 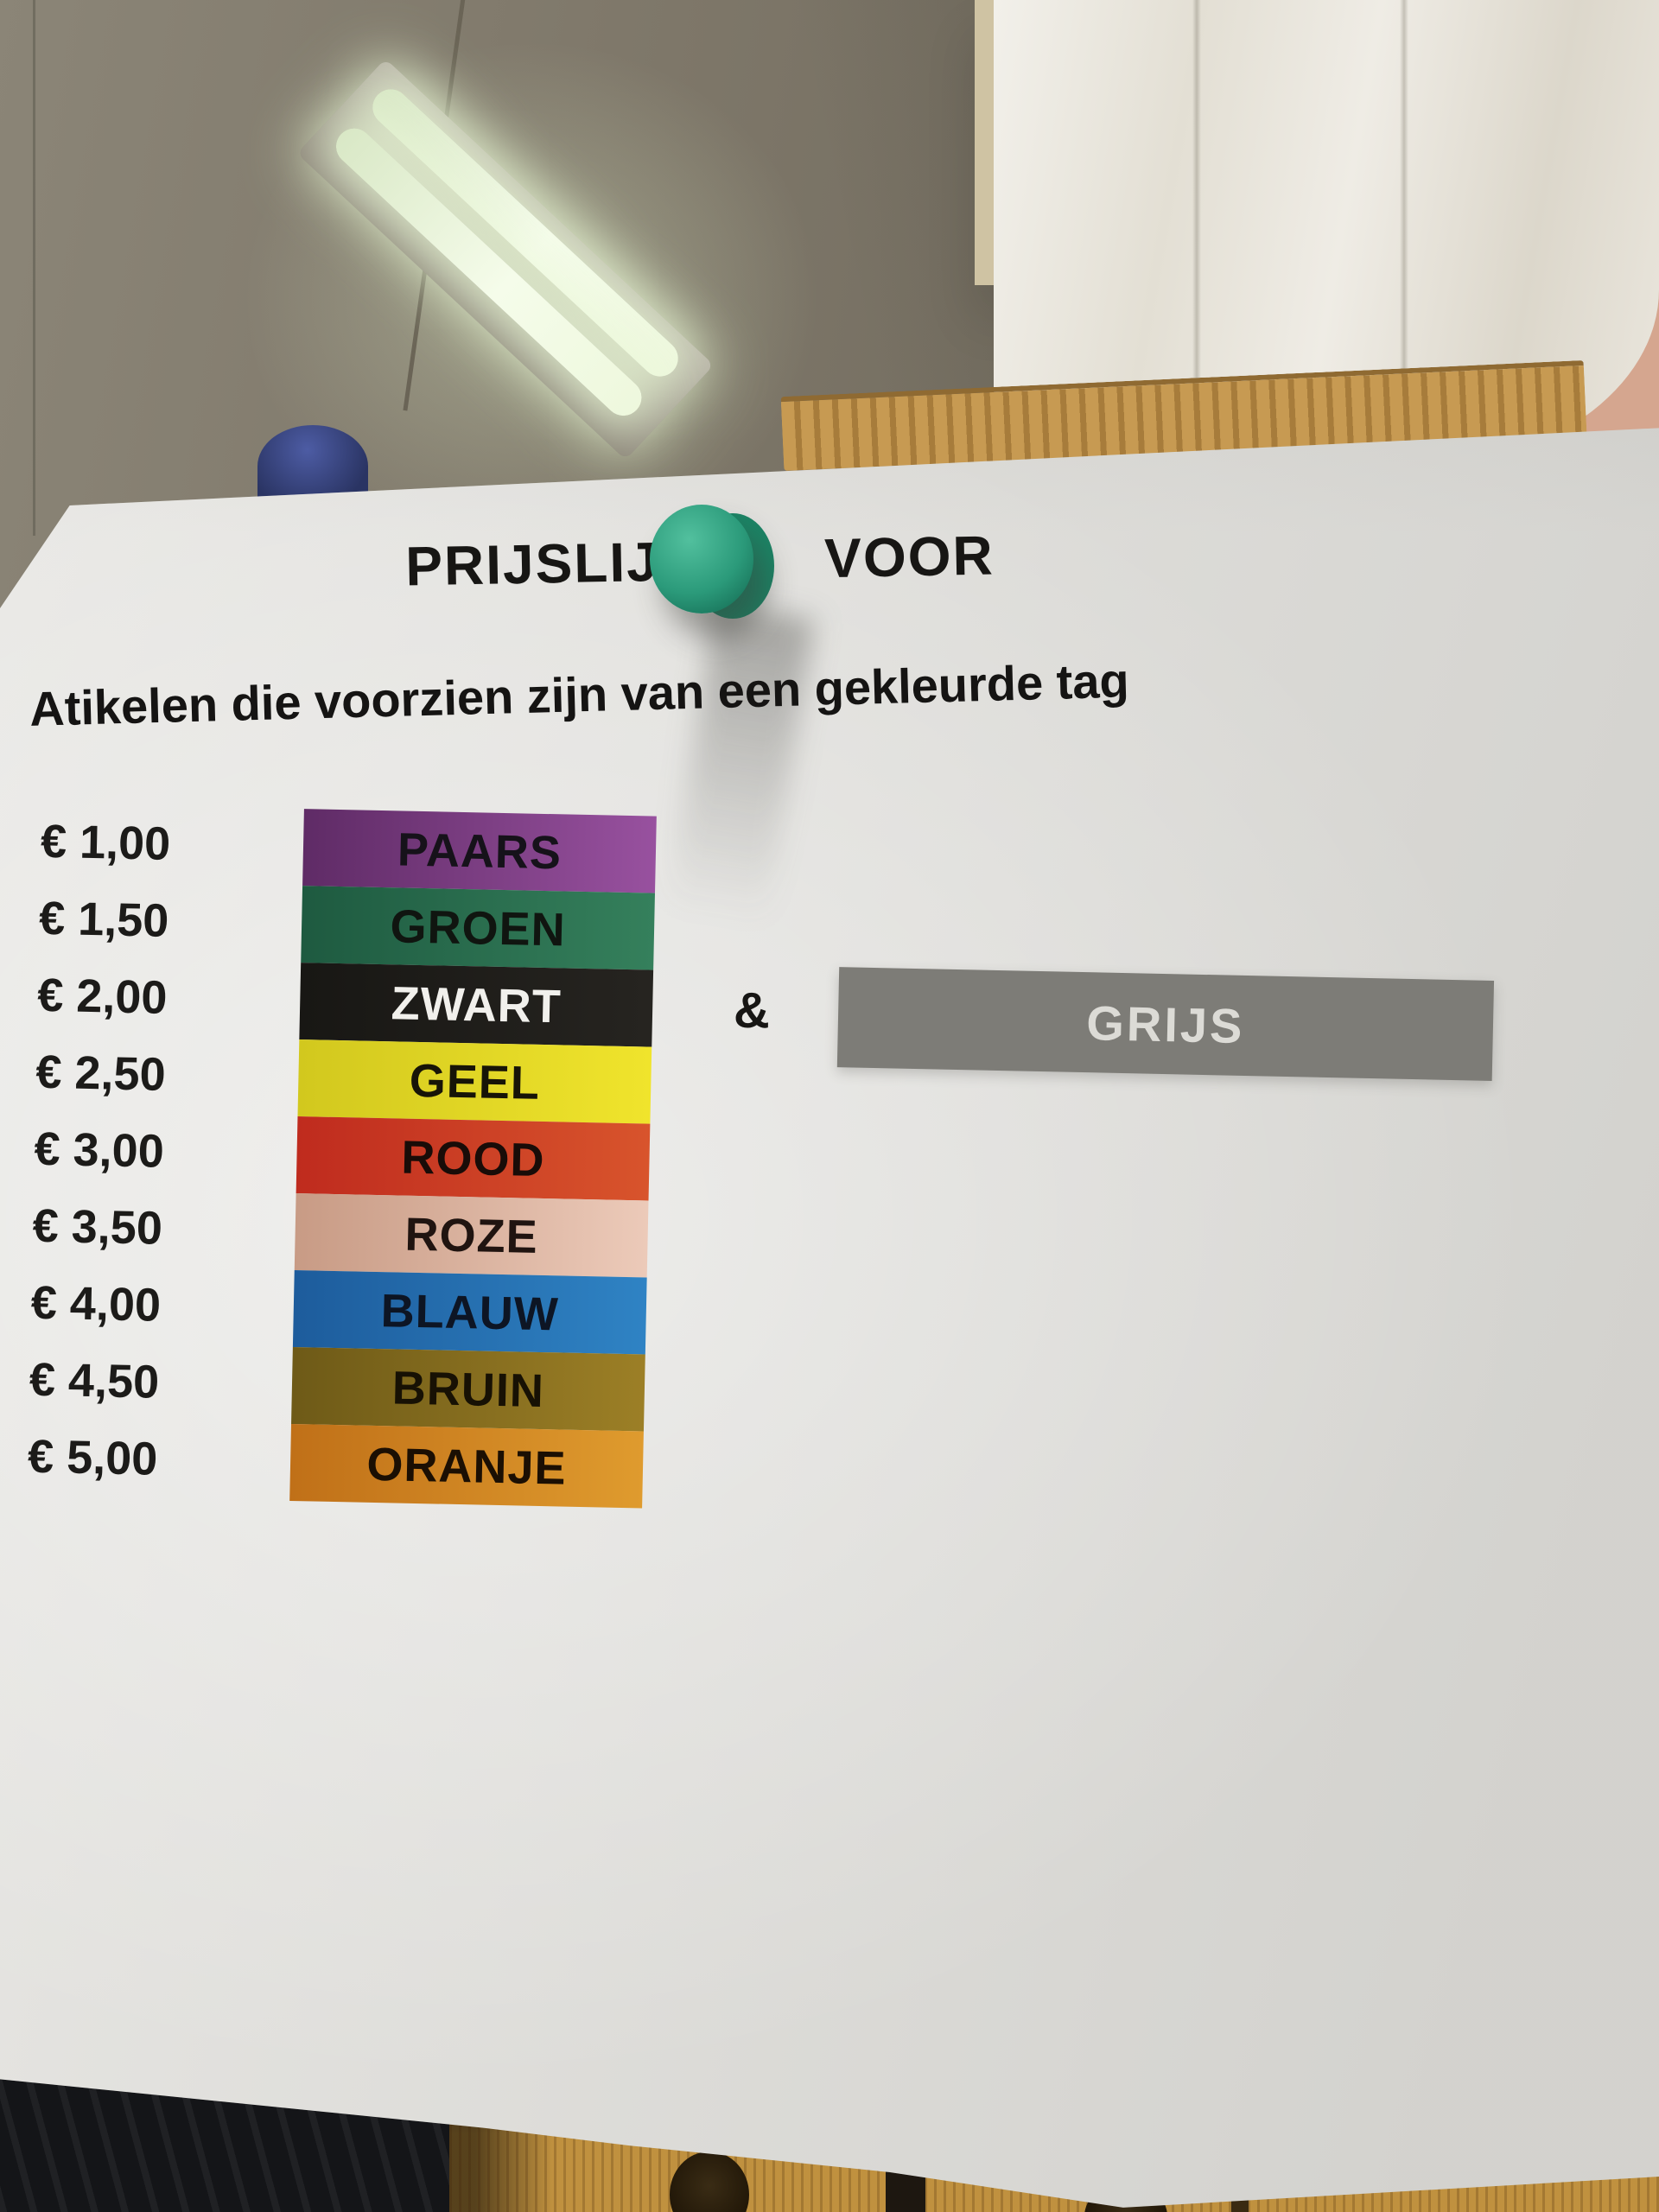 I want to click on grijs-bar: GRIJS, so click(x=1165, y=1024).